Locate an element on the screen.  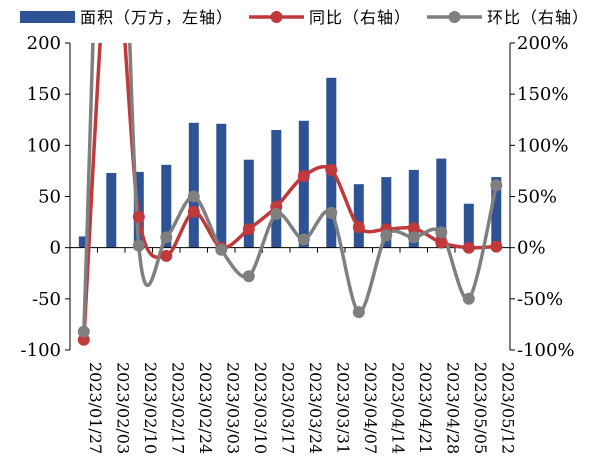
y-left-tick-label: -100 is located at coordinates (41, 350).